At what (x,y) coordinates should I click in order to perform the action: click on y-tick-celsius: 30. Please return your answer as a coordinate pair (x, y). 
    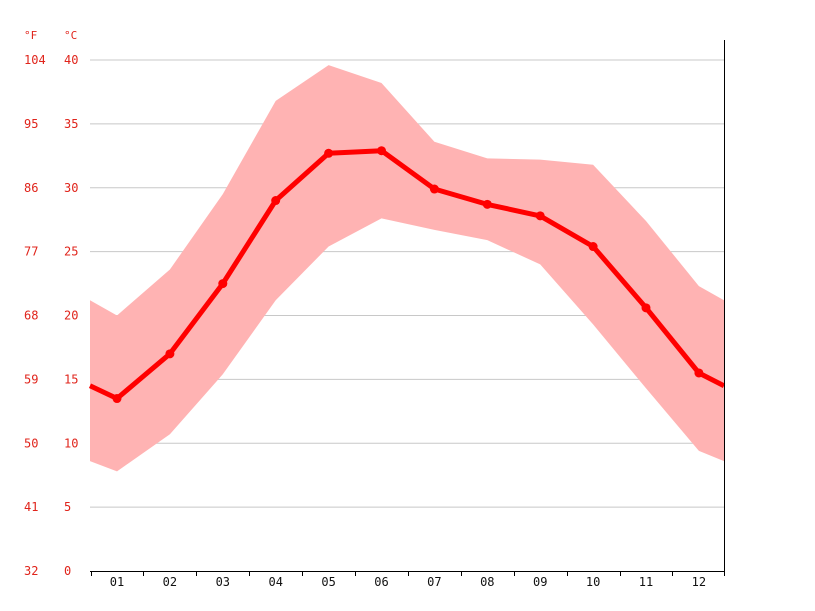
    Looking at the image, I should click on (71, 188).